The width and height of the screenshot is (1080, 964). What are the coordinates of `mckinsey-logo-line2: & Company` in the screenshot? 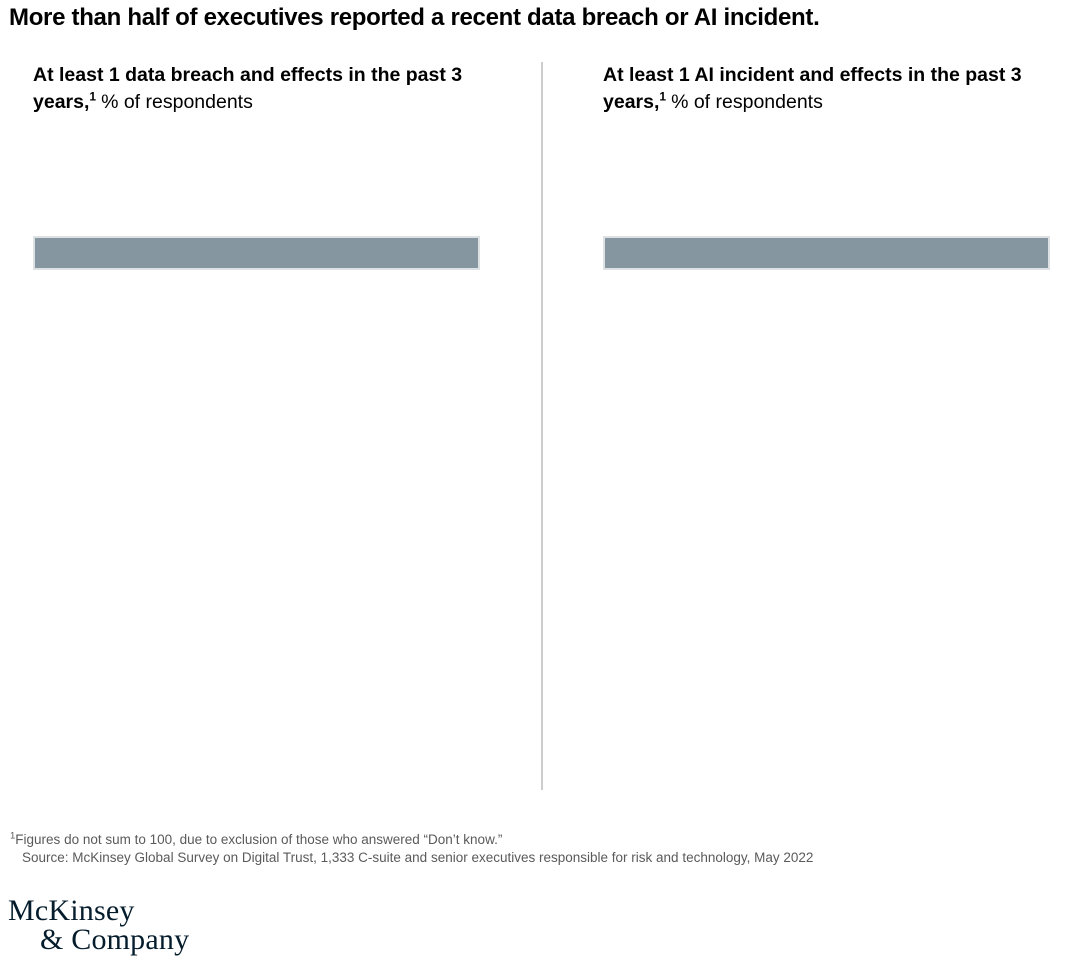 It's located at (115, 939).